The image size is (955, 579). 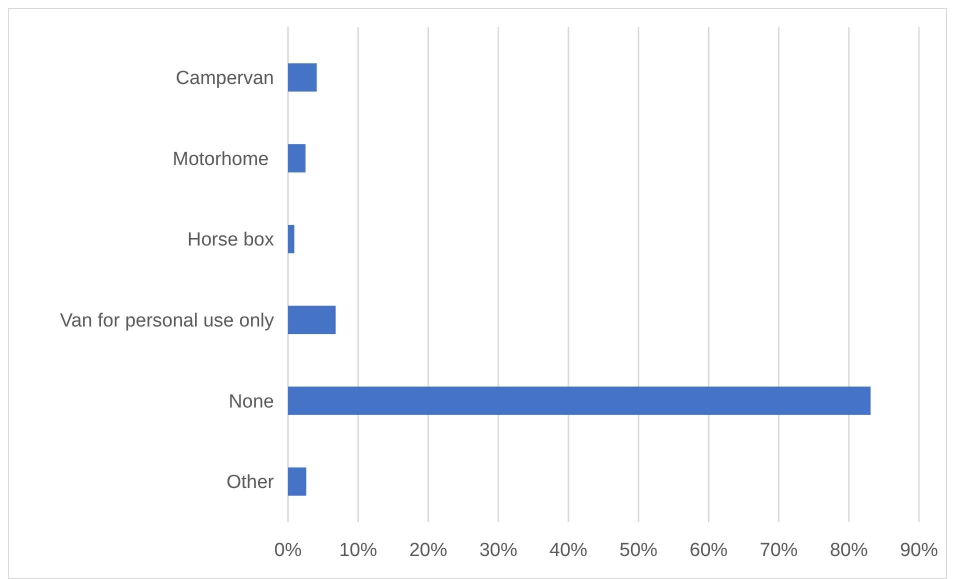 I want to click on x-tick-label: 40%, so click(x=568, y=550).